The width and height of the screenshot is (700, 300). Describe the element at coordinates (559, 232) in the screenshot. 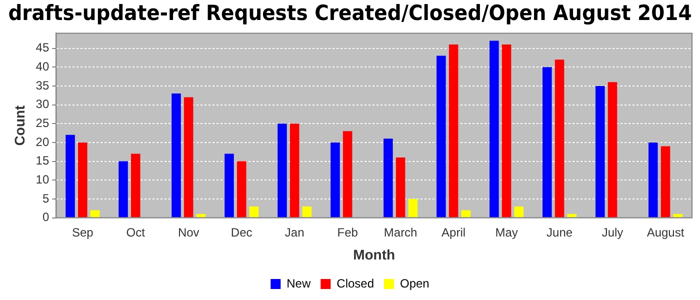

I see `x-tick-label: June` at that location.